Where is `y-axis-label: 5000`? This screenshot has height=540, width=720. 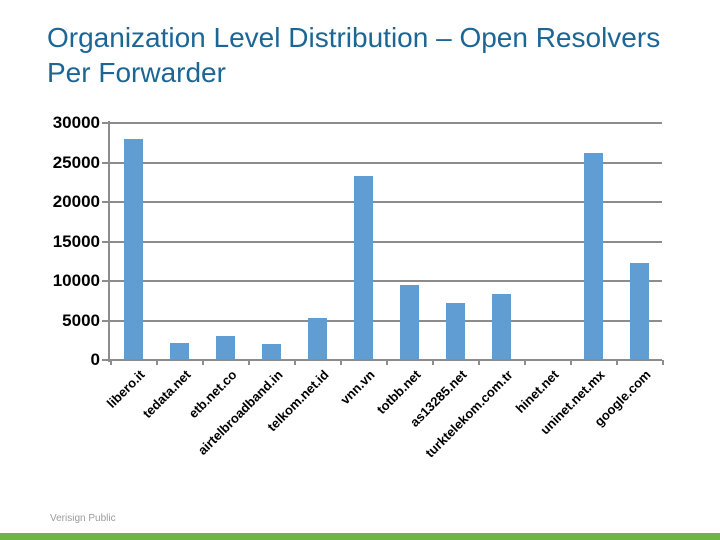 y-axis-label: 5000 is located at coordinates (81, 320).